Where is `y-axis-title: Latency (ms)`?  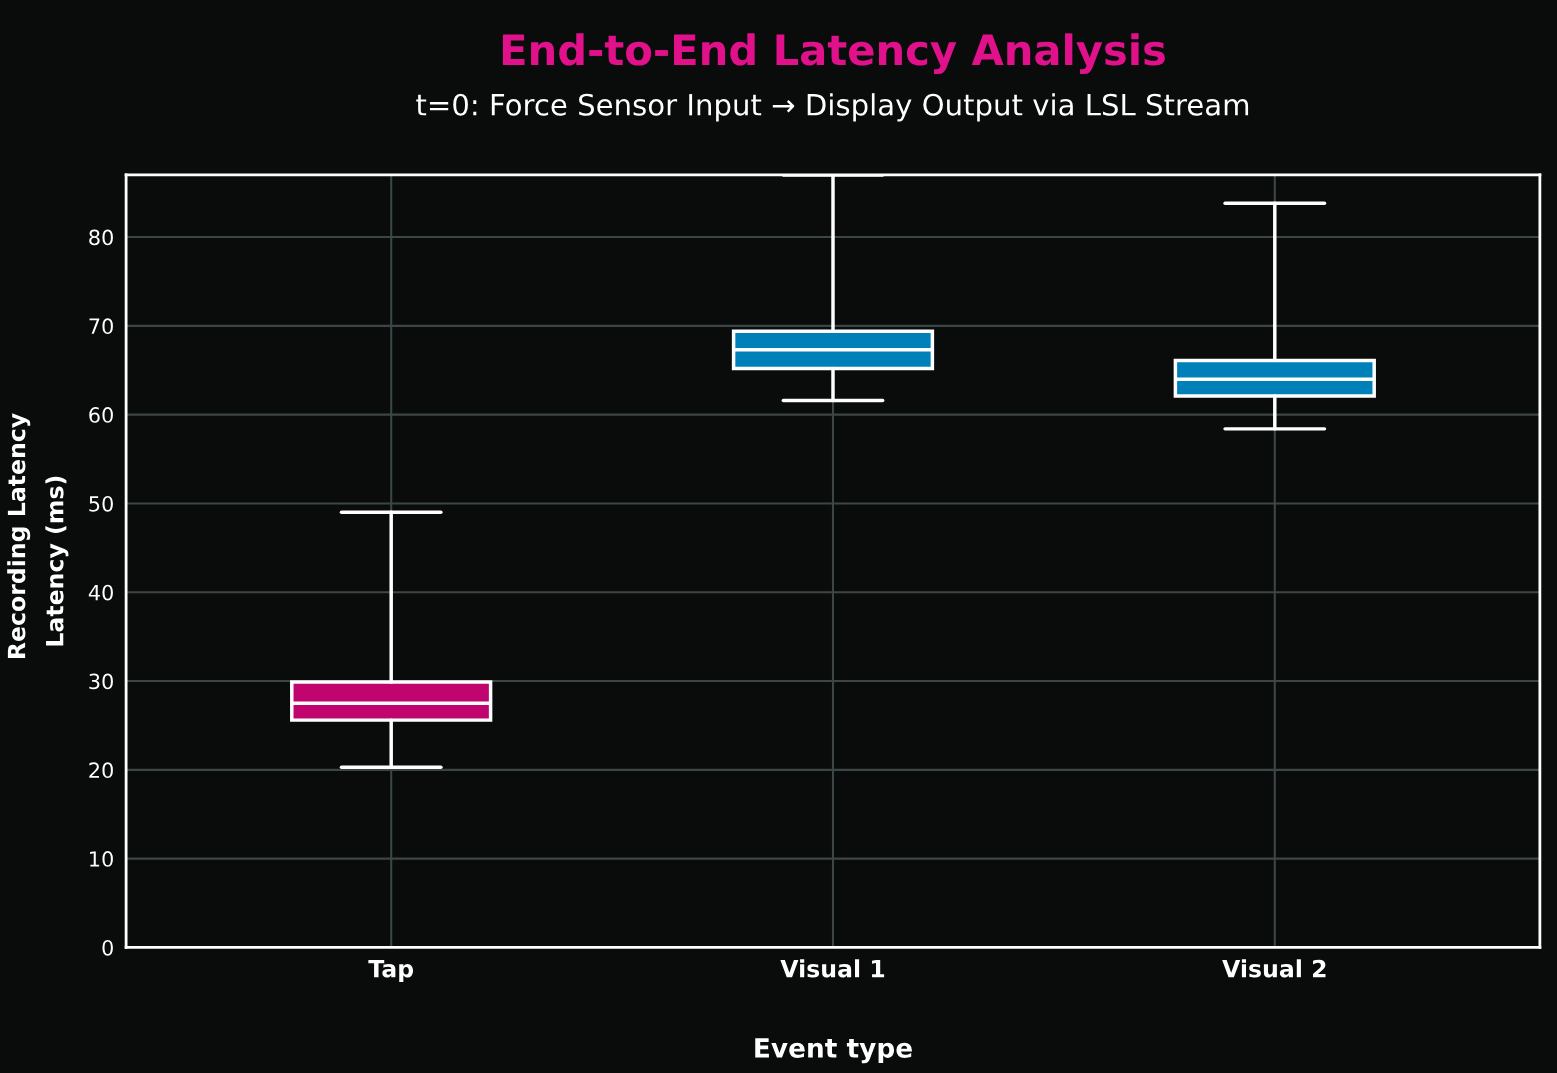
y-axis-title: Latency (ms) is located at coordinates (57, 561).